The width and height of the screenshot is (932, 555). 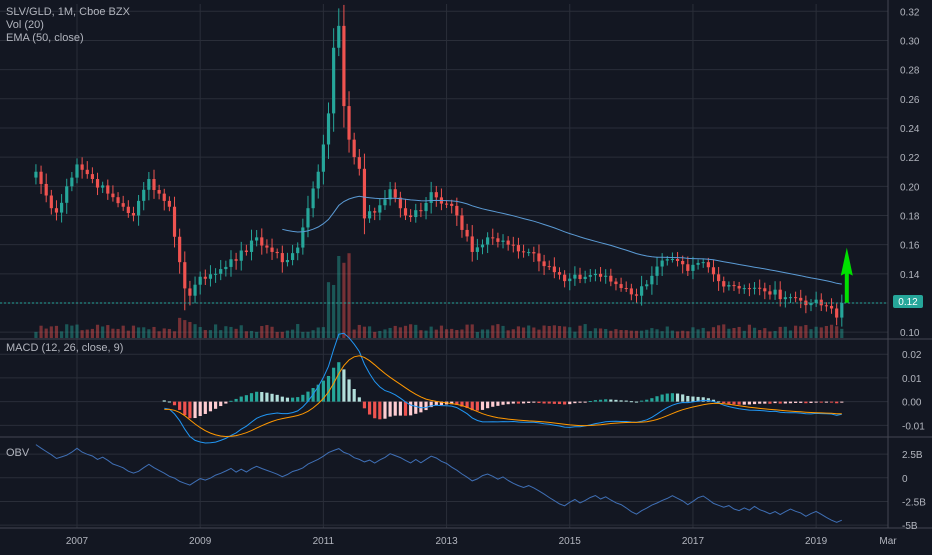 What do you see at coordinates (25, 25) in the screenshot?
I see `legend-volume: Vol (20)` at bounding box center [25, 25].